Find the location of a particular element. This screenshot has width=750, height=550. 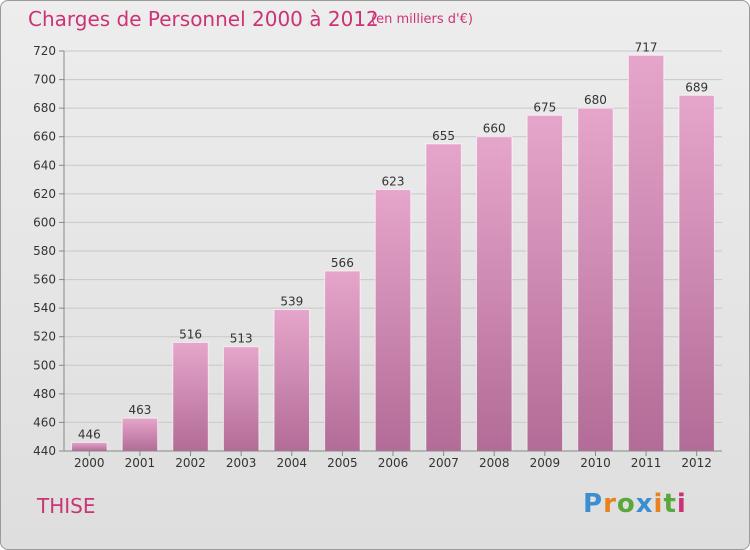

x-tick-label: 2003 is located at coordinates (241, 463).